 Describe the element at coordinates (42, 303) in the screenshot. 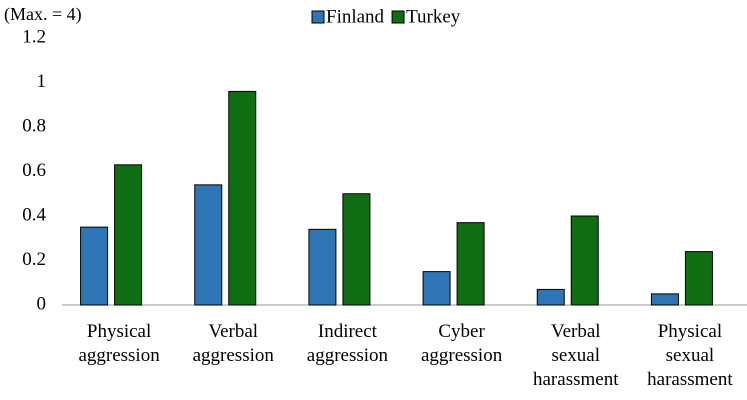

I see `y-tick-label: 0` at that location.